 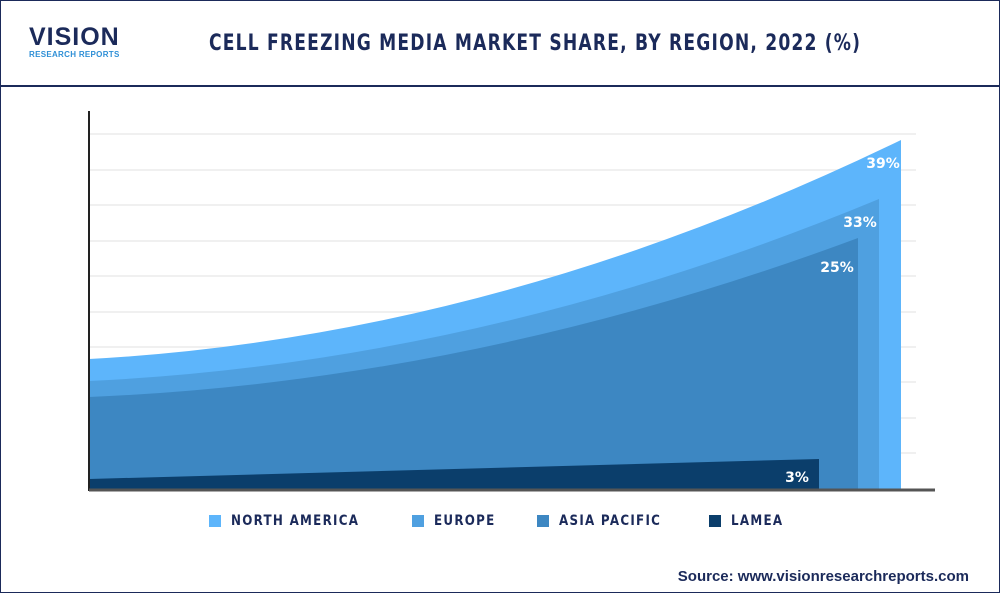 What do you see at coordinates (837, 268) in the screenshot?
I see `data-label: 25%` at bounding box center [837, 268].